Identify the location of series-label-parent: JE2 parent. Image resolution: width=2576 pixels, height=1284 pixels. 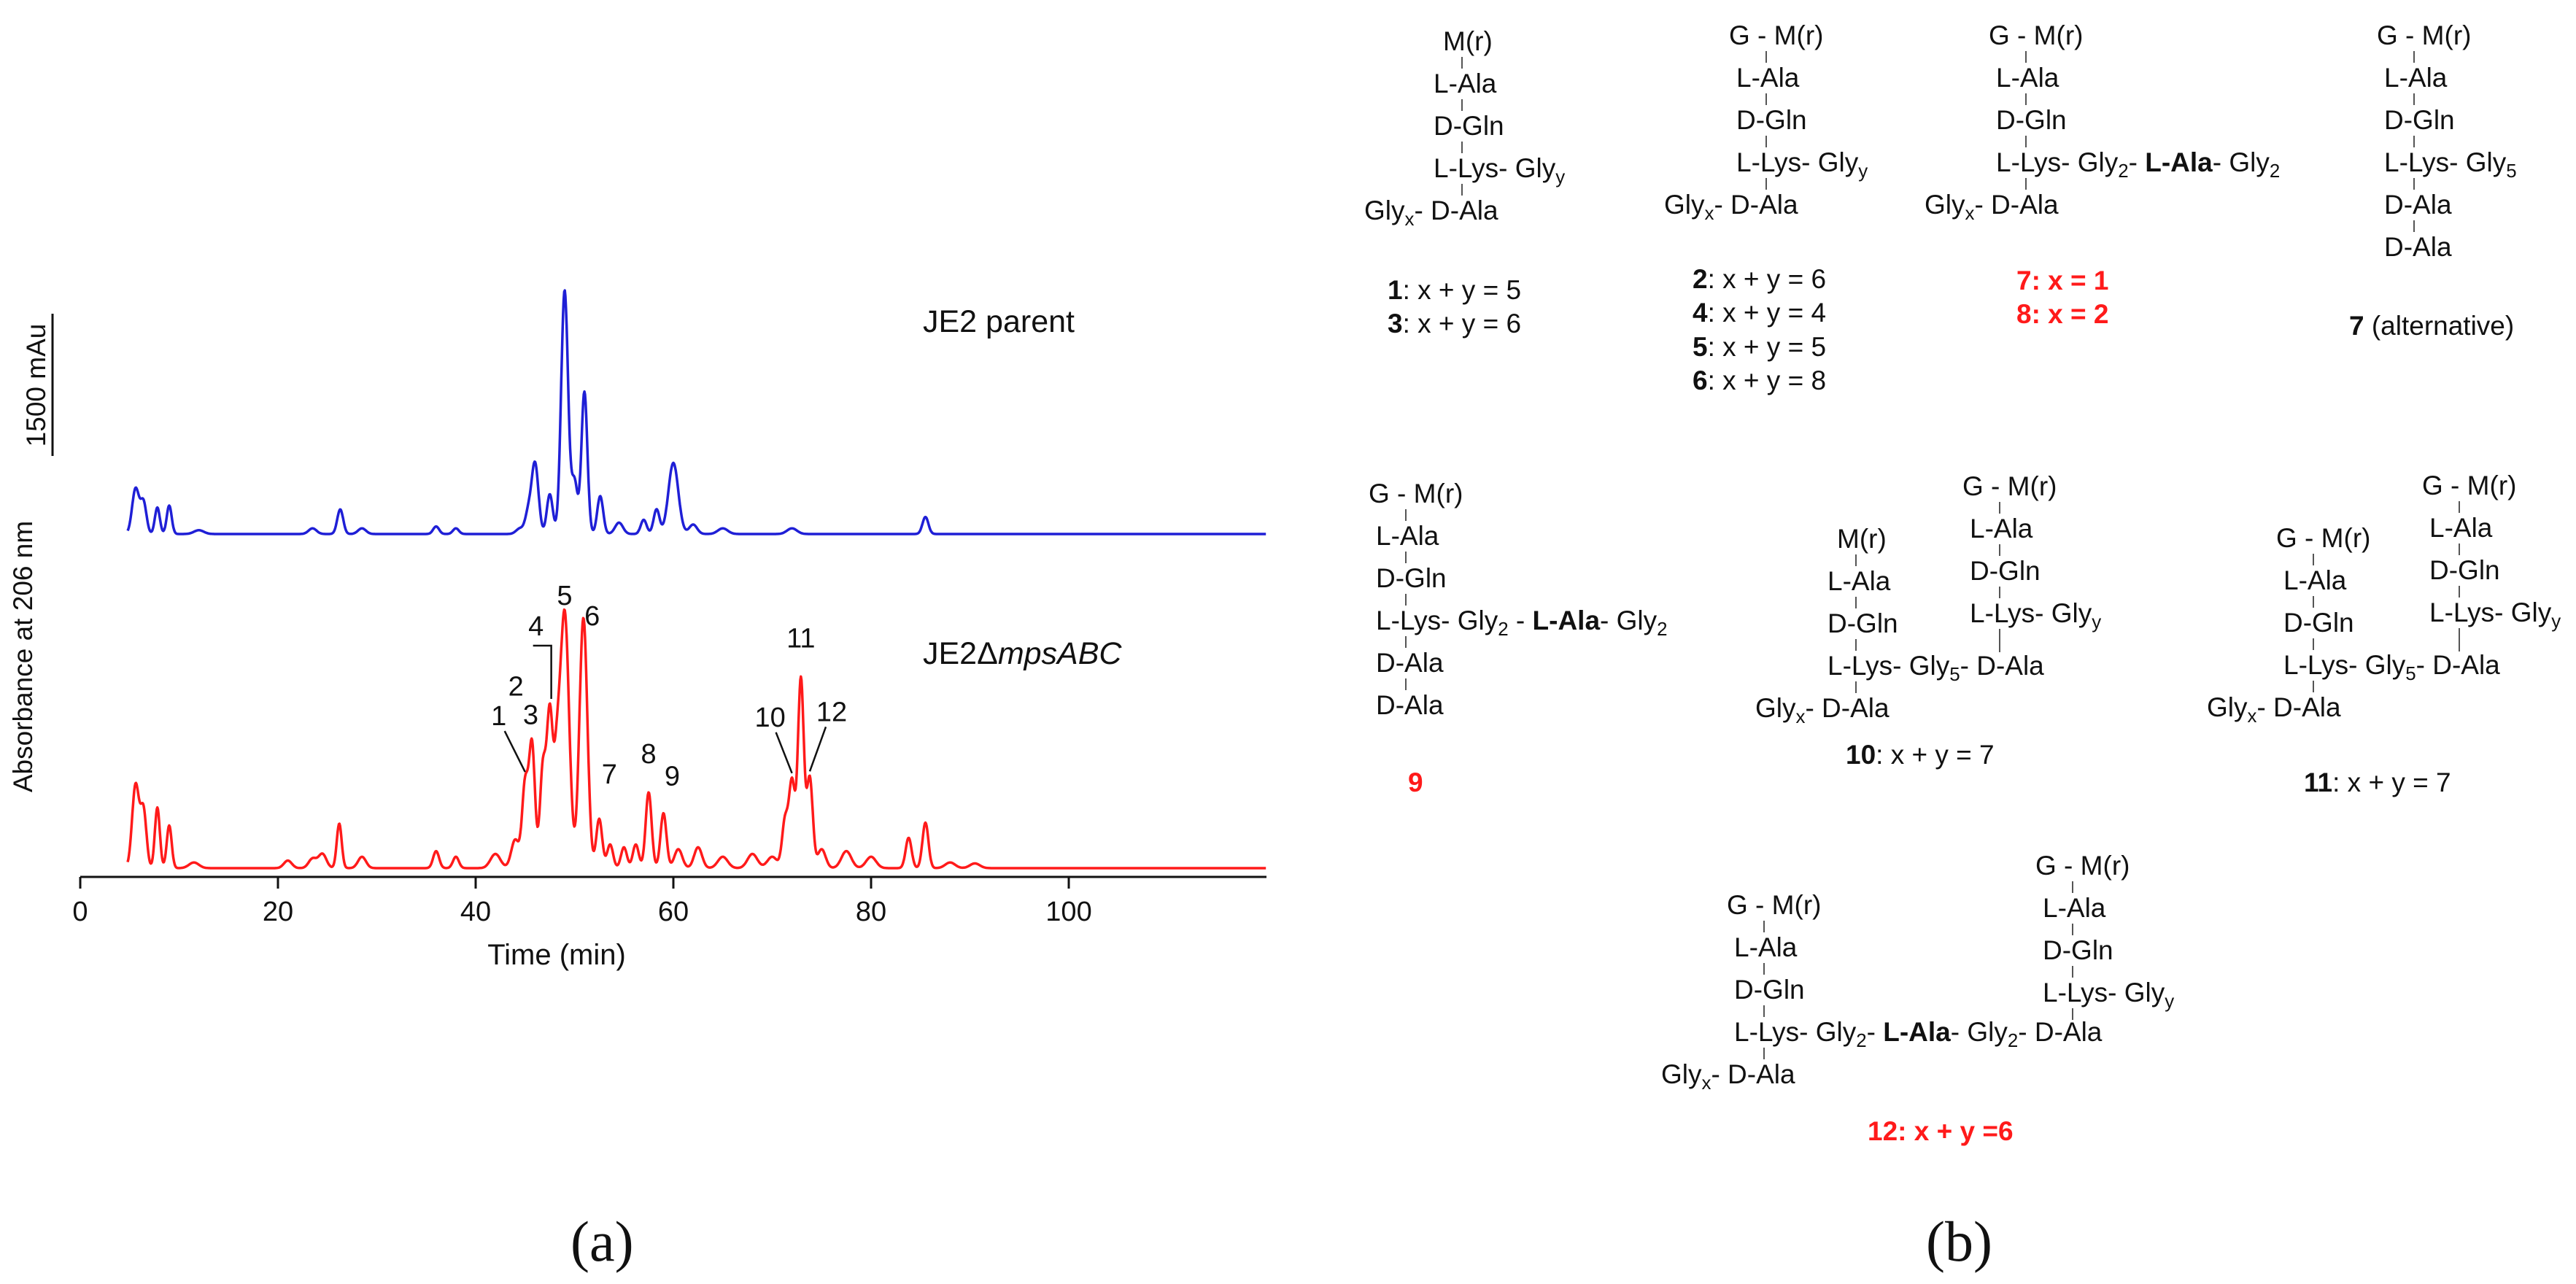
(999, 321).